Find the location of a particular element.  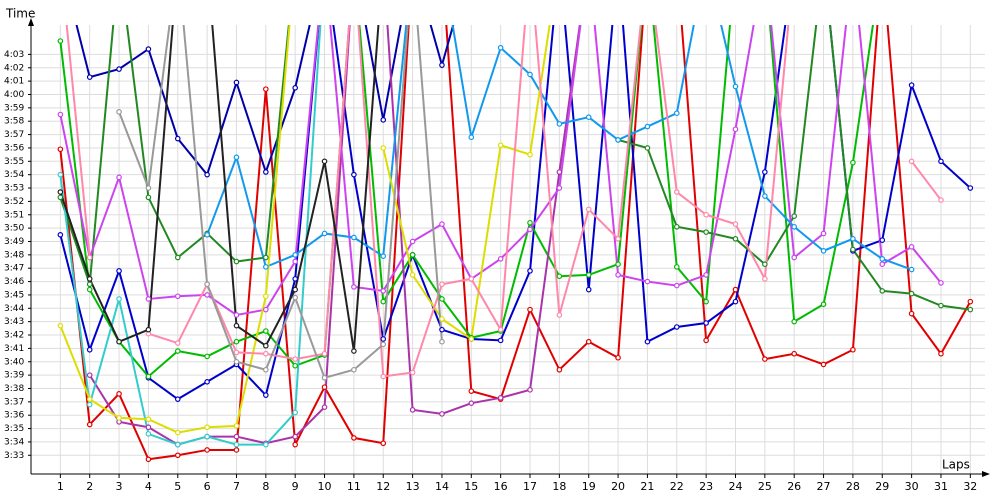

x-axis-title: Laps is located at coordinates (956, 465).